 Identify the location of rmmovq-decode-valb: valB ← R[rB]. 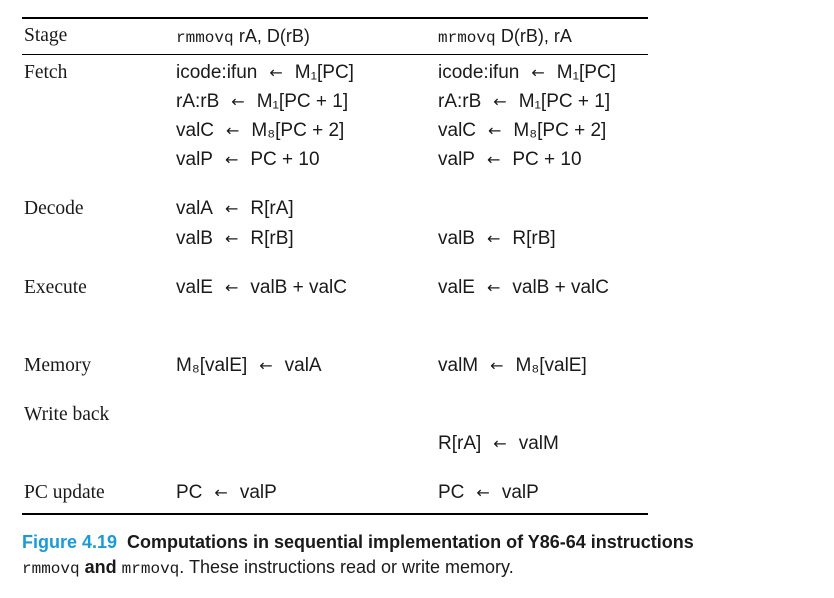
(235, 238).